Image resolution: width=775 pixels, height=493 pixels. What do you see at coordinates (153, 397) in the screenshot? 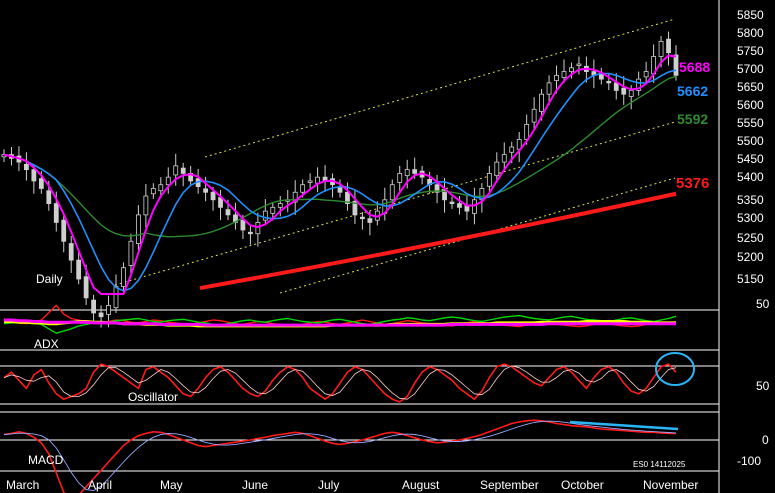
I see `oscillator-label: Oscillator` at bounding box center [153, 397].